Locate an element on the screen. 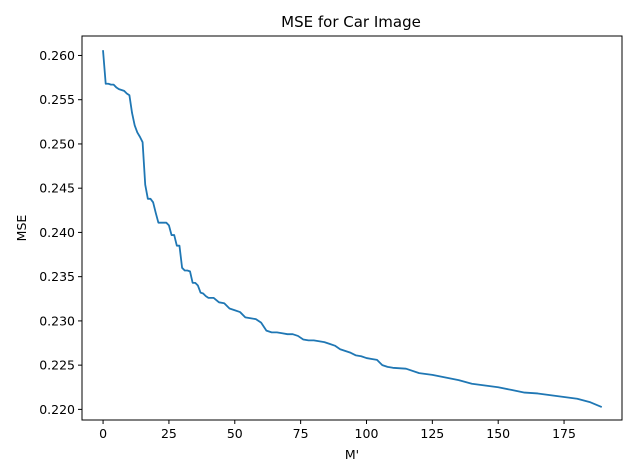  x-tick-label: 125 is located at coordinates (432, 433).